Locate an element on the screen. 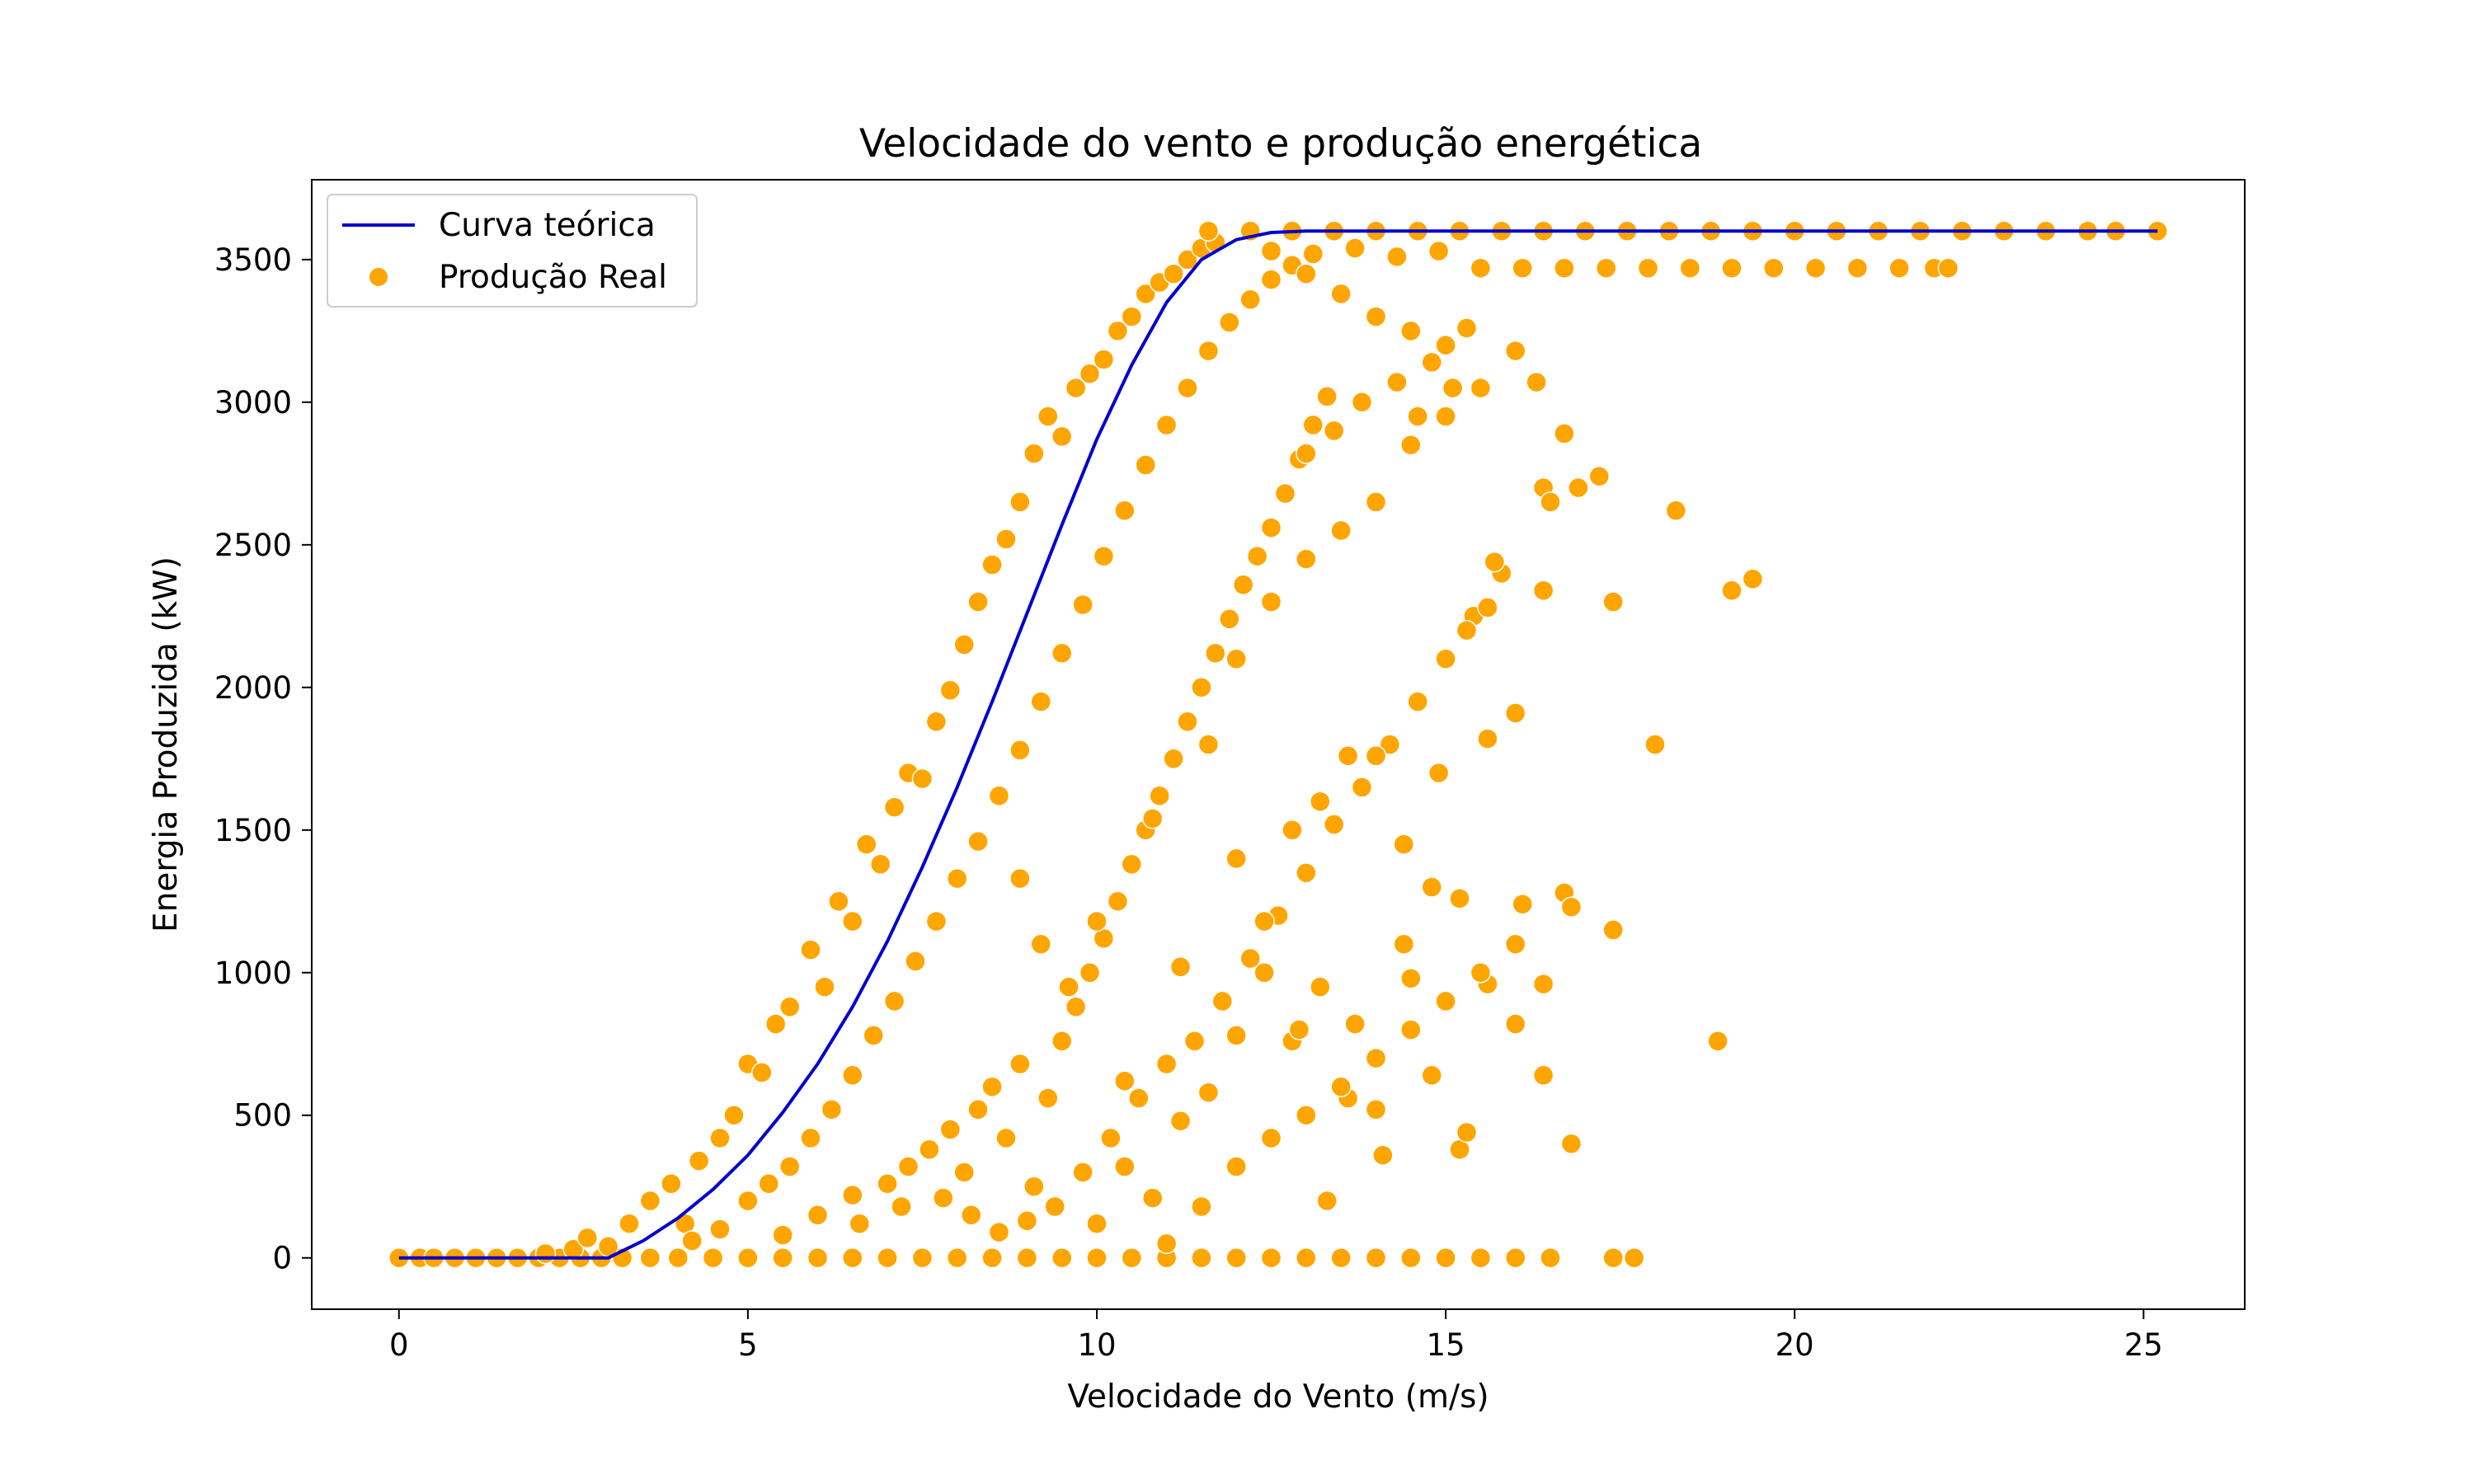 Image resolution: width=2474 pixels, height=1484 pixels. legend-box is located at coordinates (512, 251).